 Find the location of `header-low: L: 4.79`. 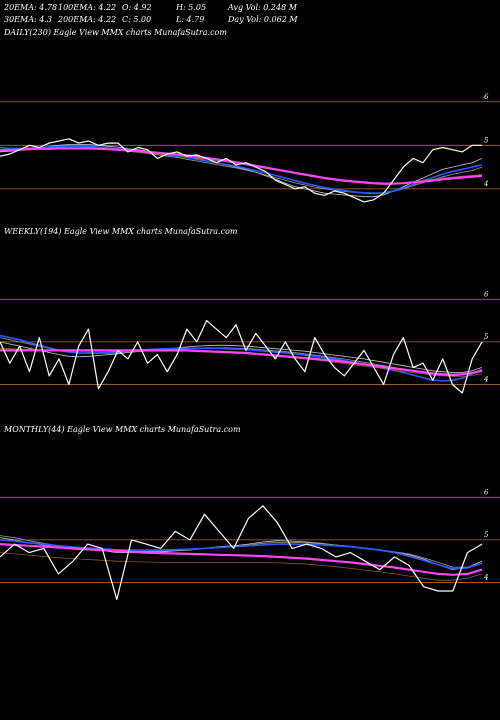

header-low: L: 4.79 is located at coordinates (189, 19).